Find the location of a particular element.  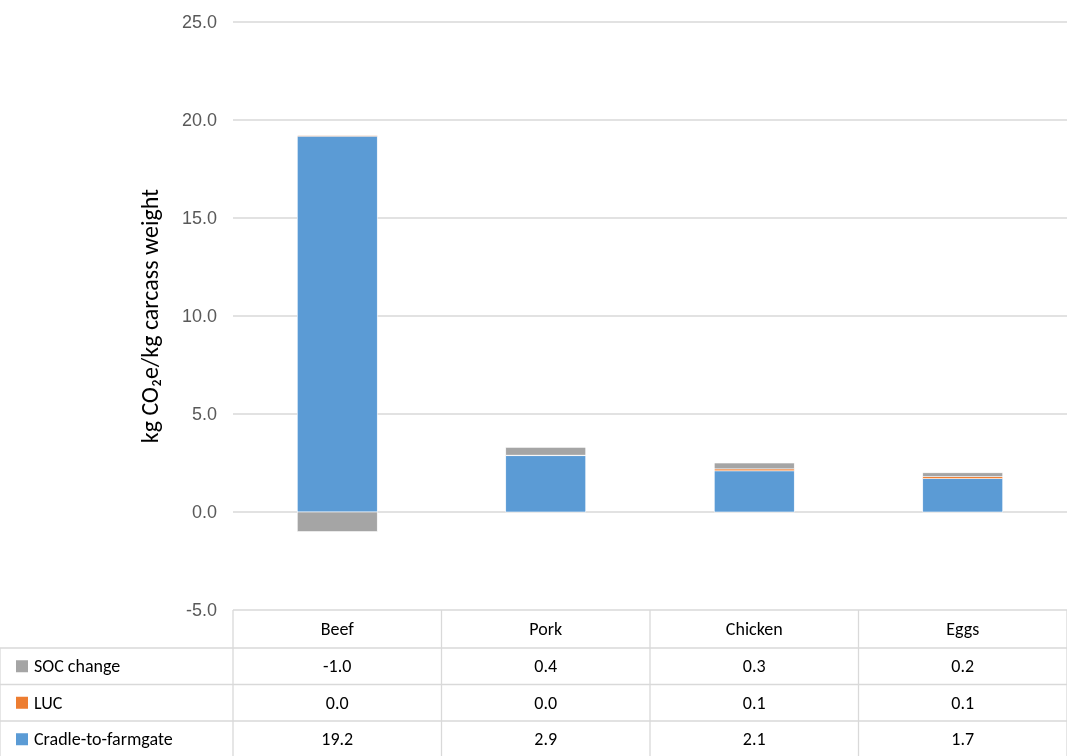

data-label: 0.4 is located at coordinates (546, 666).